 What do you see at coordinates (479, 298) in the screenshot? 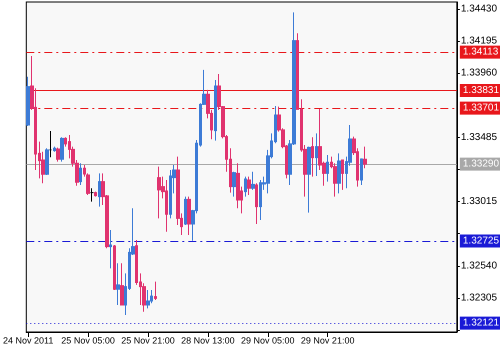
I see `y-tick-label: 1.32305` at bounding box center [479, 298].